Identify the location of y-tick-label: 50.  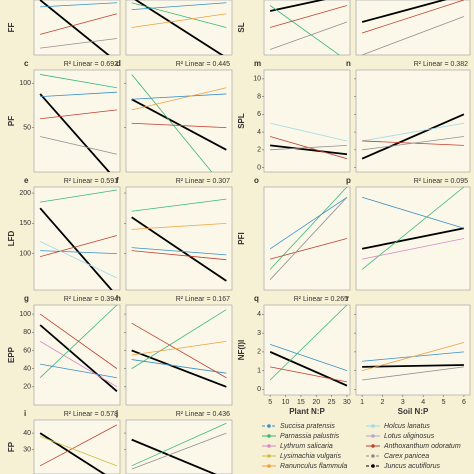
(27, 127).